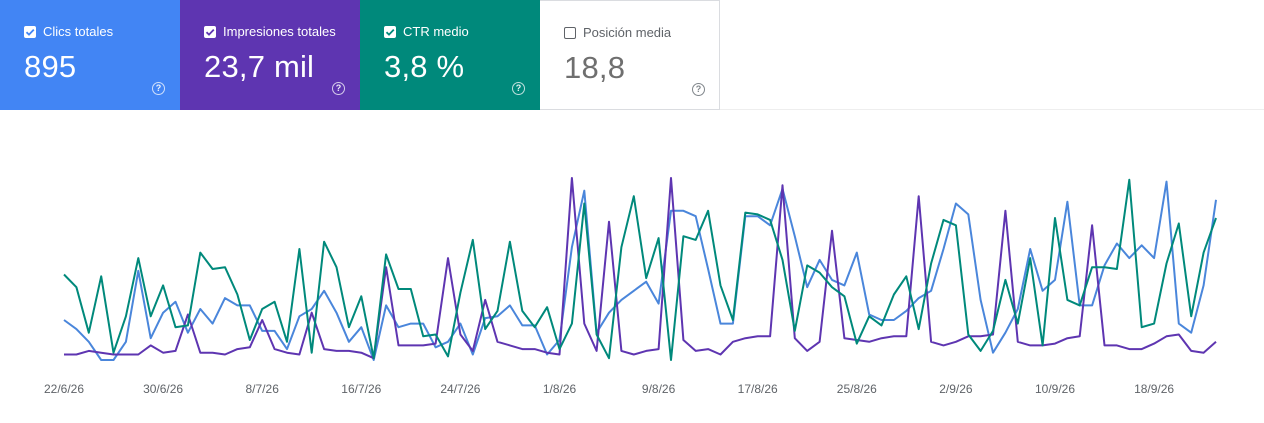 Image resolution: width=1264 pixels, height=423 pixels. What do you see at coordinates (1154, 389) in the screenshot?
I see `x-tick-label: 18/9/26` at bounding box center [1154, 389].